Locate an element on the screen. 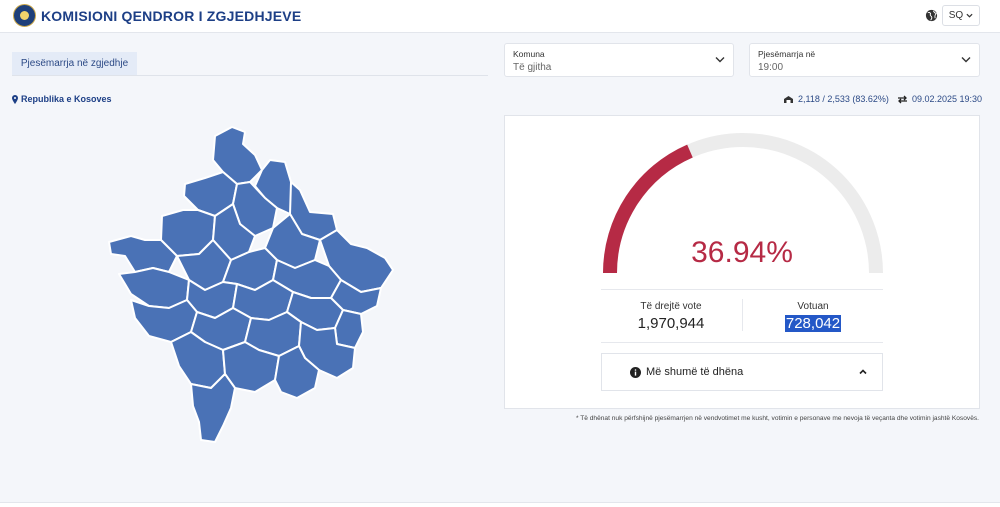 Image resolution: width=1000 pixels, height=507 pixels. kqz-emblem-icon is located at coordinates (24, 15).